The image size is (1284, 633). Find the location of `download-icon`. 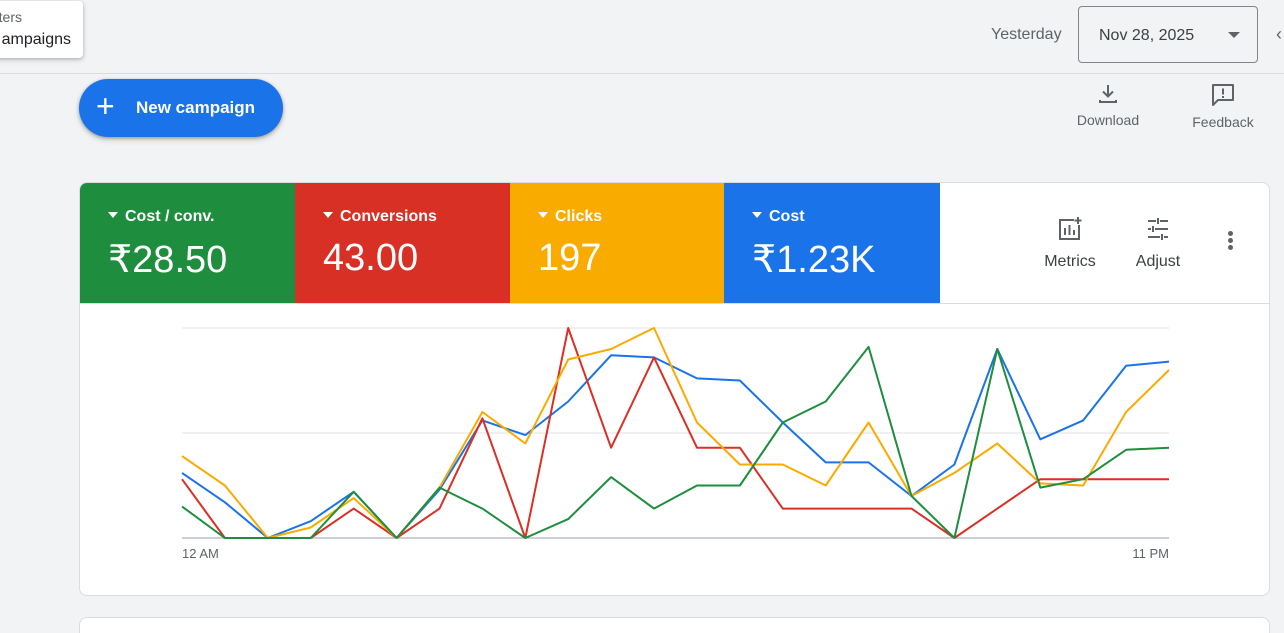

download-icon is located at coordinates (1108, 94).